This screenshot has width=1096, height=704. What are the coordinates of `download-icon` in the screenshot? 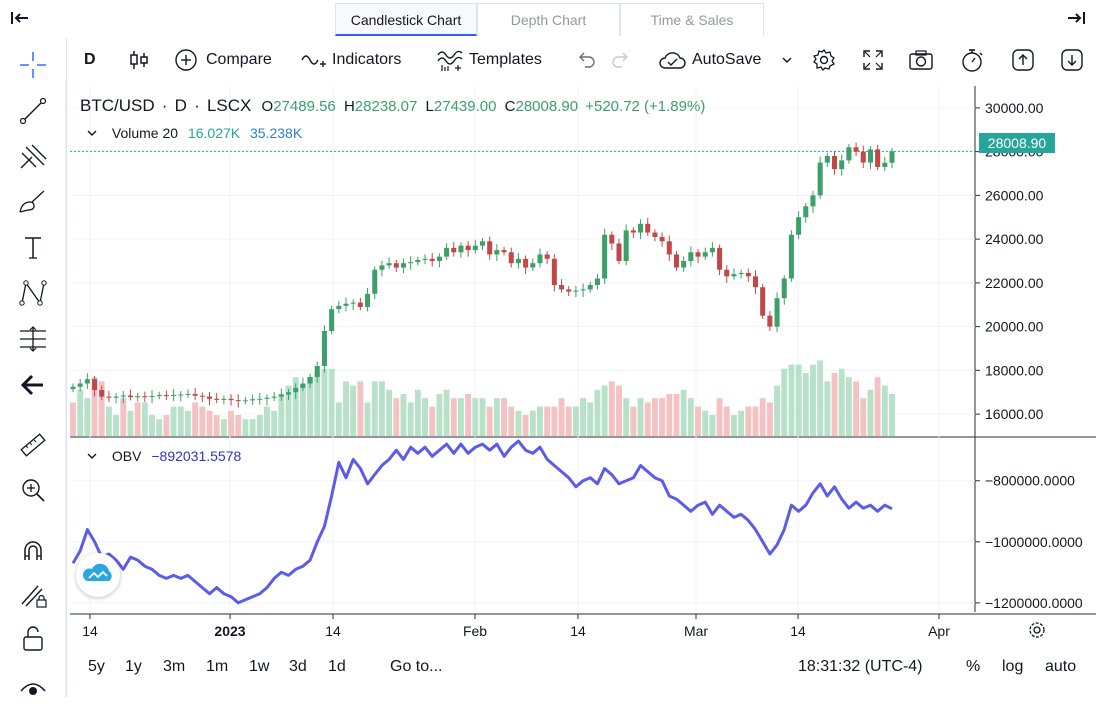 It's located at (1072, 60).